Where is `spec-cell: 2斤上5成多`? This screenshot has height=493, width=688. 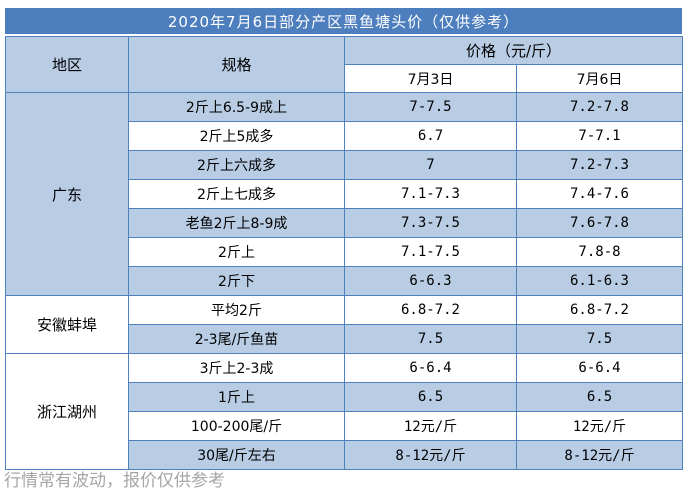 spec-cell: 2斤上5成多 is located at coordinates (236, 136).